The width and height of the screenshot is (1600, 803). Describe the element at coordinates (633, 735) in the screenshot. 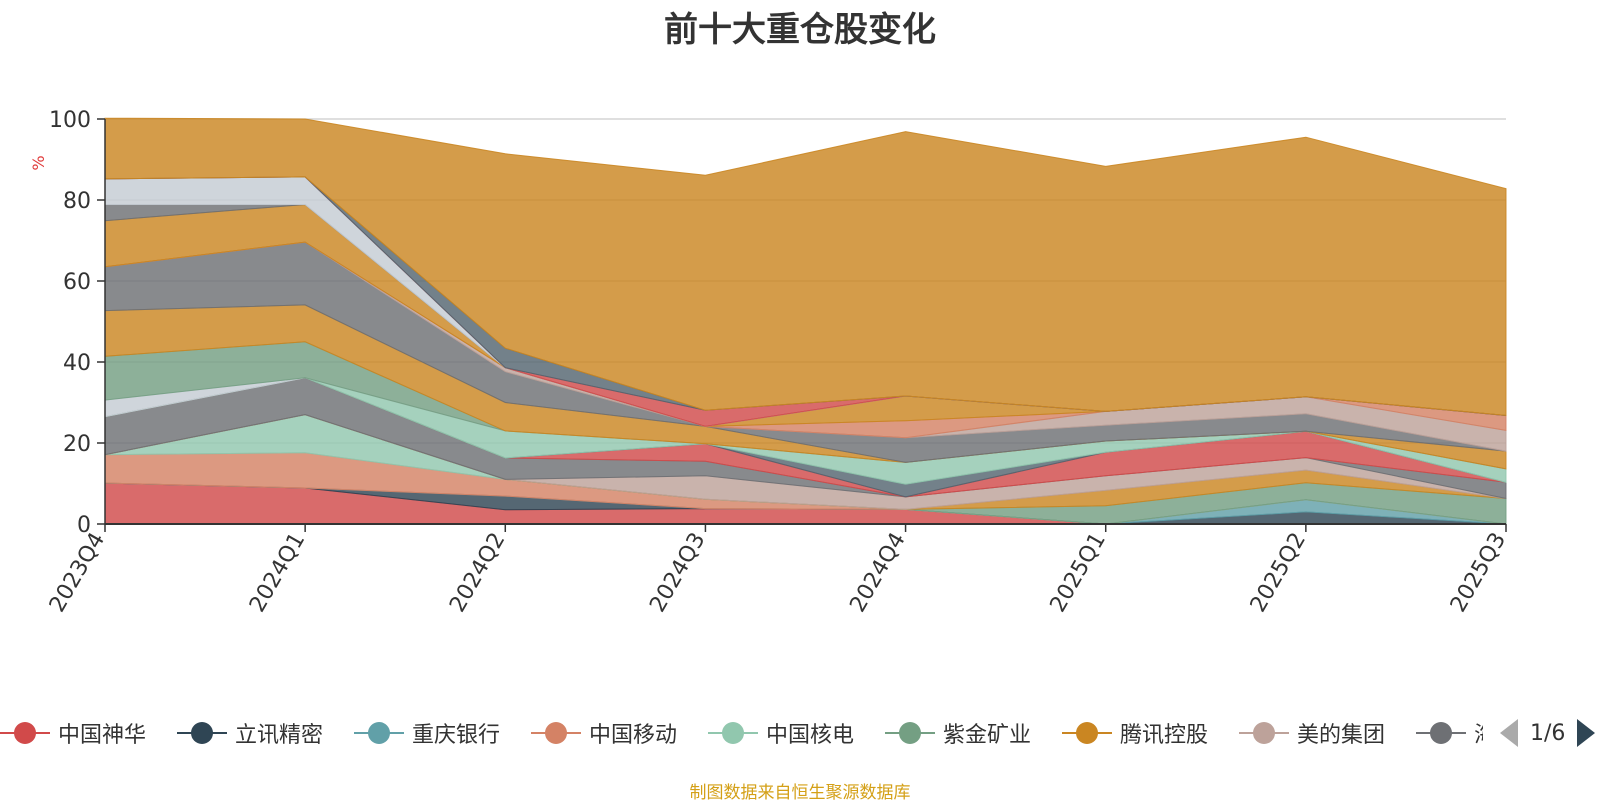

I see `legend-label: 中国移动` at that location.